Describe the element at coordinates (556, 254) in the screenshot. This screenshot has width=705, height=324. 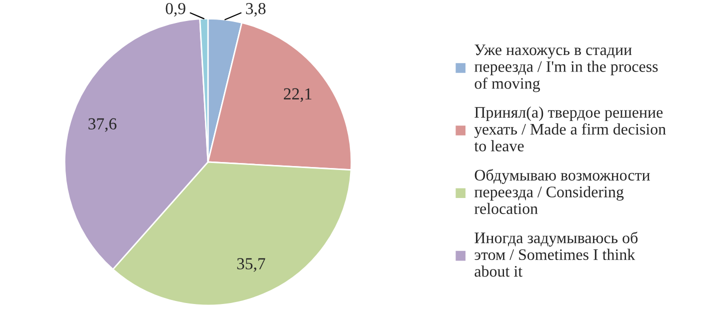
I see `legend-label: Иногда задумываюсь об этом / Sometimes I think about it` at that location.